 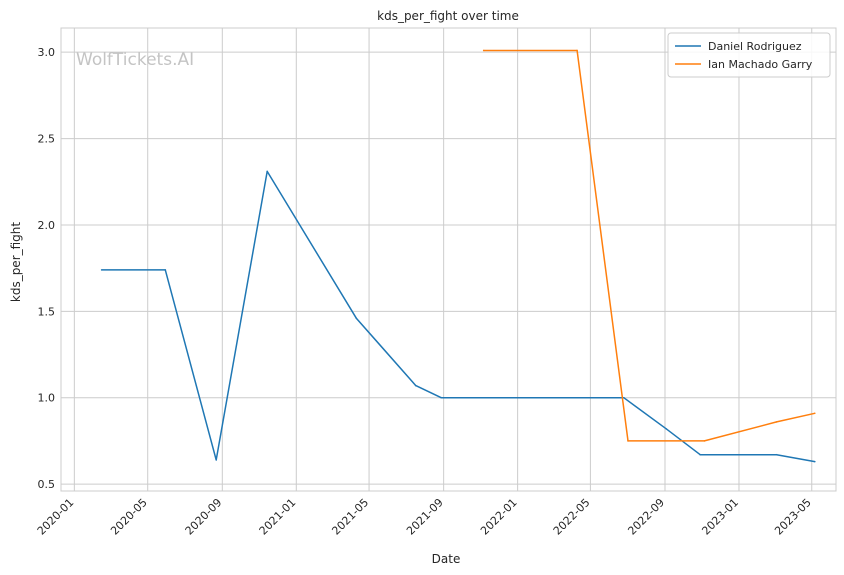 I want to click on x-tick-label: 2022-05, so click(x=572, y=517).